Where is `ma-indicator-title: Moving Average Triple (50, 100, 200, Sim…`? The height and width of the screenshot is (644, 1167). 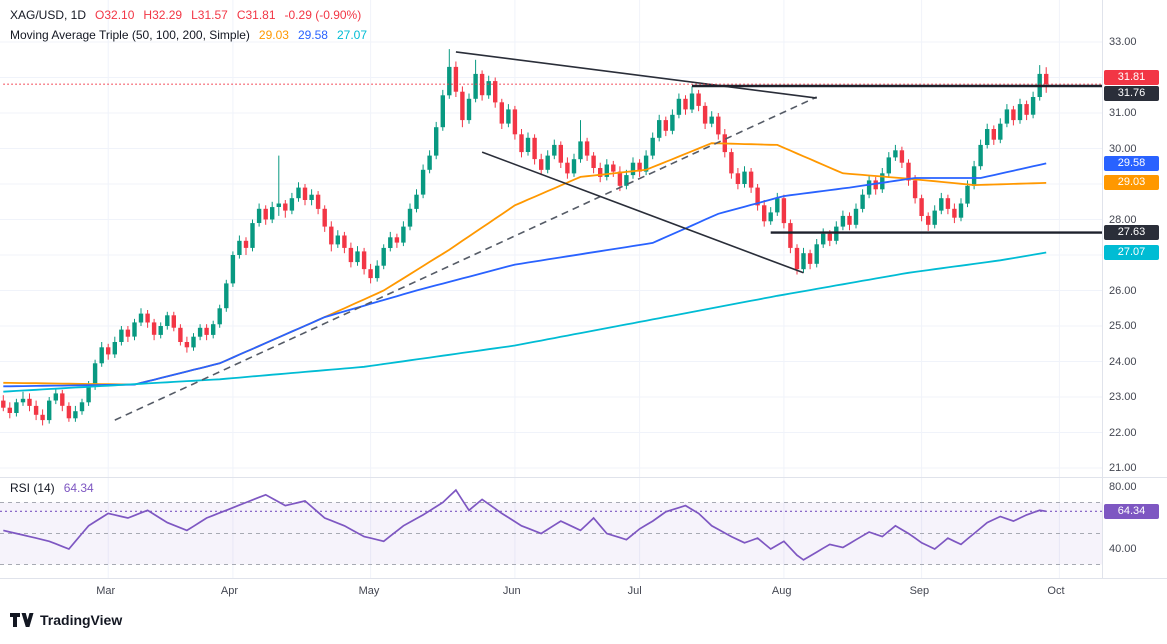
ma-indicator-title: Moving Average Triple (50, 100, 200, Sim… is located at coordinates (130, 35).